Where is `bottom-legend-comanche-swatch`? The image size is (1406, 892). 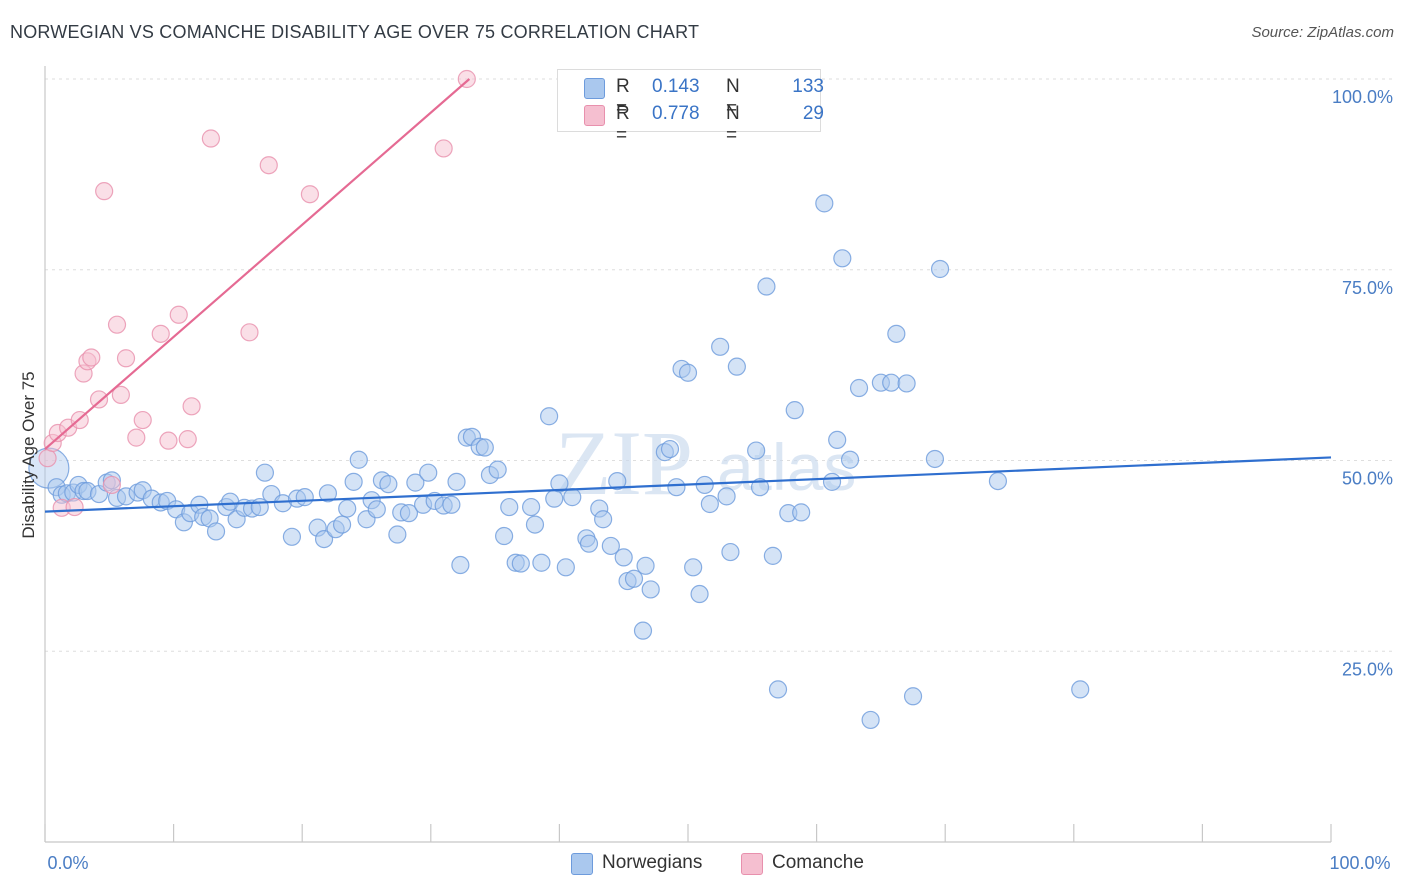 bottom-legend-comanche-swatch is located at coordinates (752, 864).